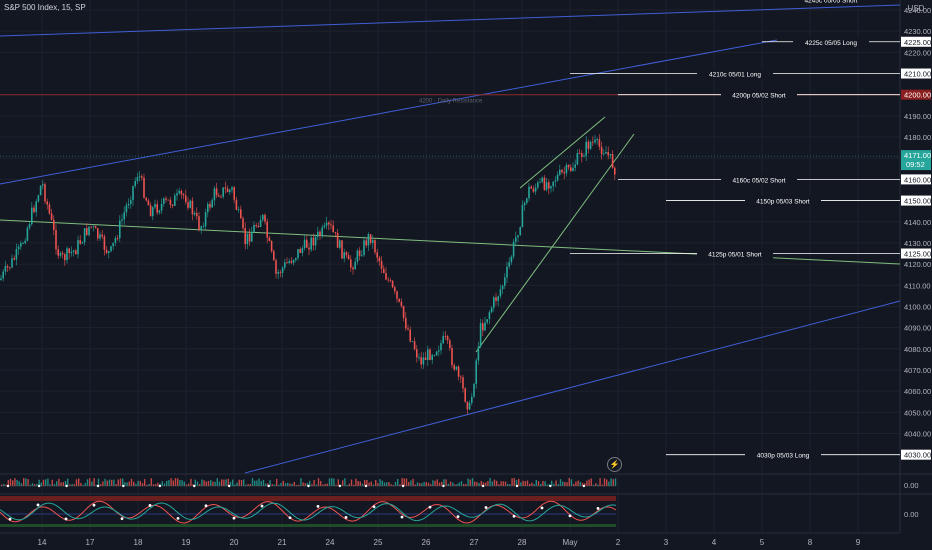 The image size is (932, 550). Describe the element at coordinates (917, 137) in the screenshot. I see `price-tick-label: 4180.00` at that location.